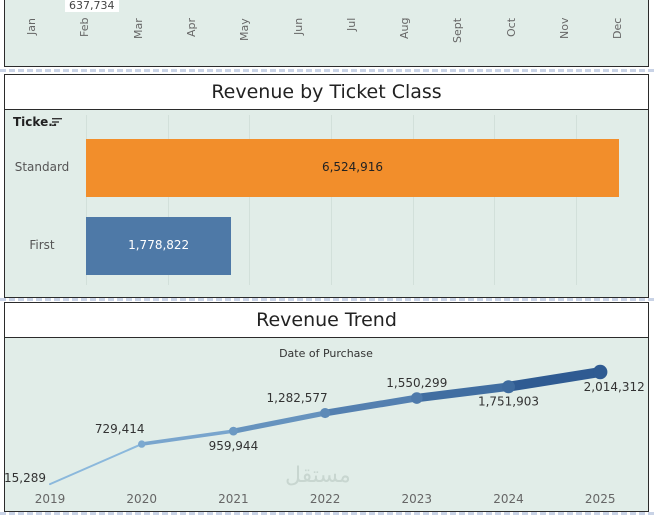 The height and width of the screenshot is (516, 655). What do you see at coordinates (42, 167) in the screenshot?
I see `category-label: Standard` at bounding box center [42, 167].